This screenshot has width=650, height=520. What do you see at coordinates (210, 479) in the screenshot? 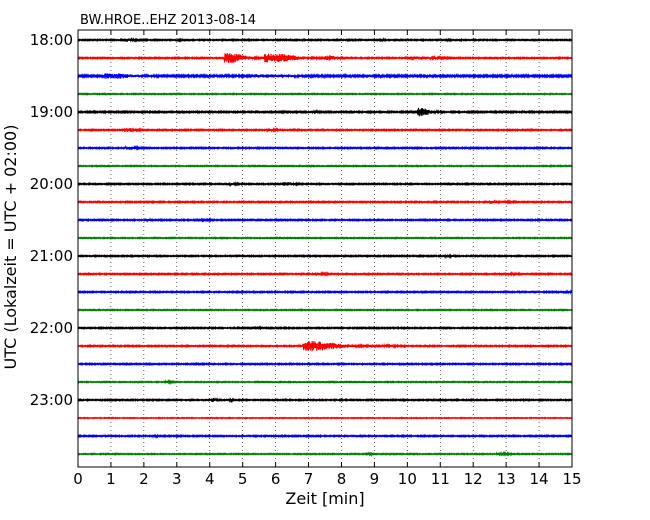
I see `x-tick-label: 4` at bounding box center [210, 479].